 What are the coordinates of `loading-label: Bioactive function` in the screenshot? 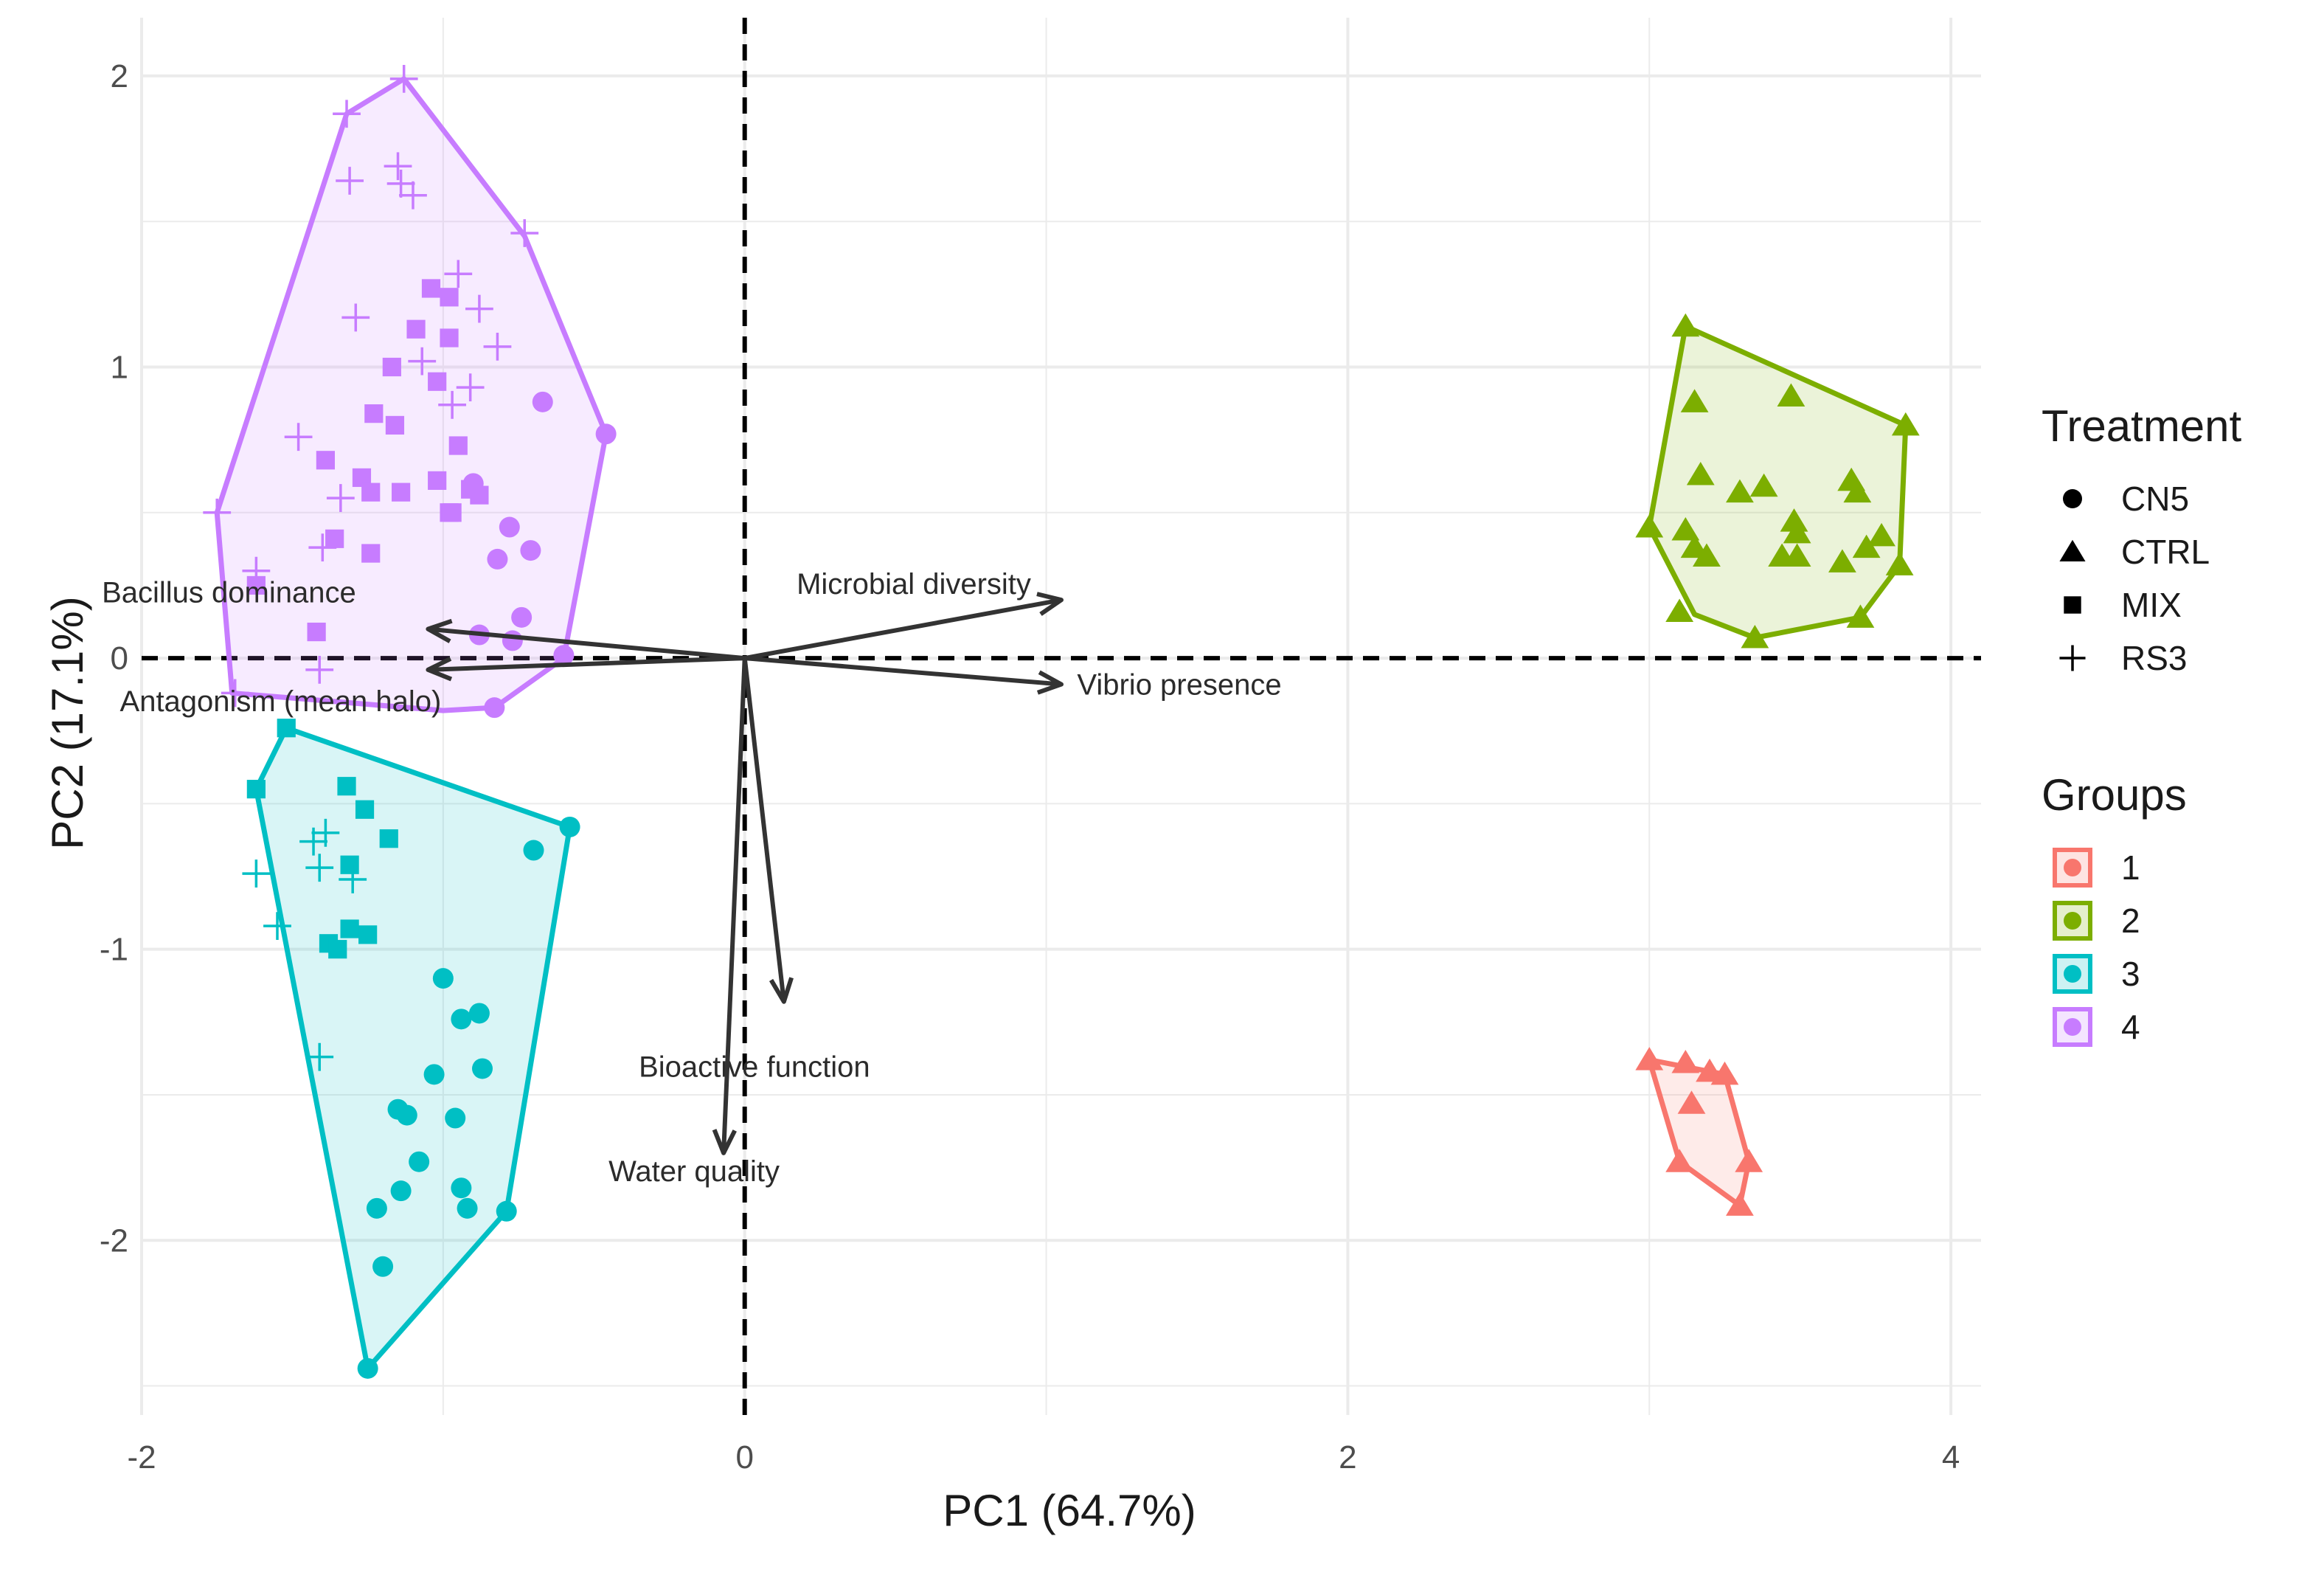 It's located at (754, 1067).